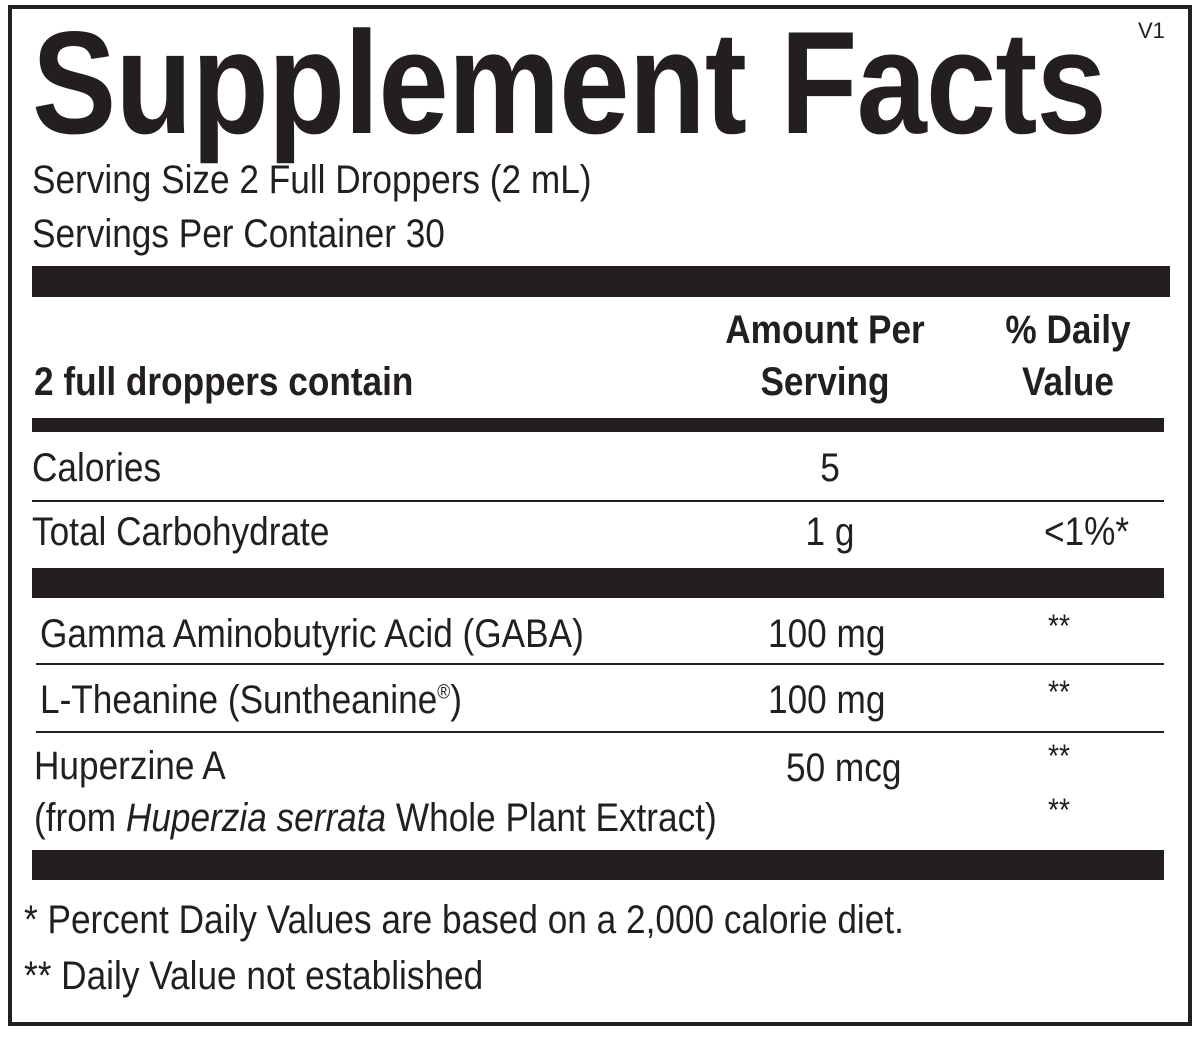 The image size is (1200, 1048). What do you see at coordinates (456, 700) in the screenshot?
I see `name-end: )` at bounding box center [456, 700].